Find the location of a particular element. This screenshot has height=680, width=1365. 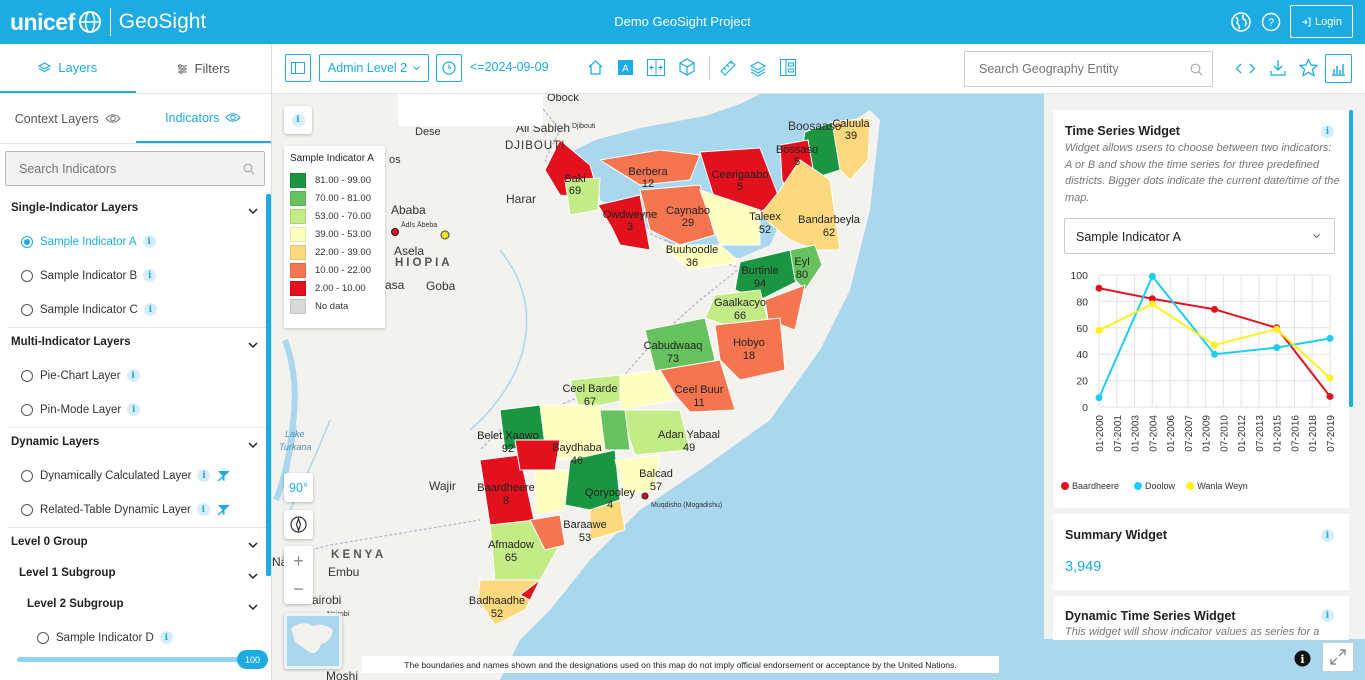

bookmark-star-icon is located at coordinates (1308, 67).